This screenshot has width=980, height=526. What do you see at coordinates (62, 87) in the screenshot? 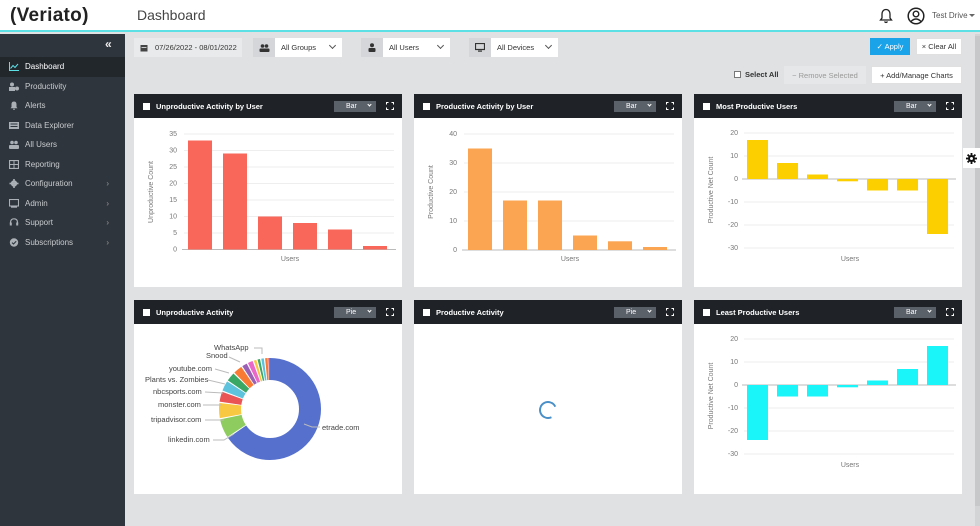
I see `sidebar-item-productivity: Productivity` at bounding box center [62, 87].